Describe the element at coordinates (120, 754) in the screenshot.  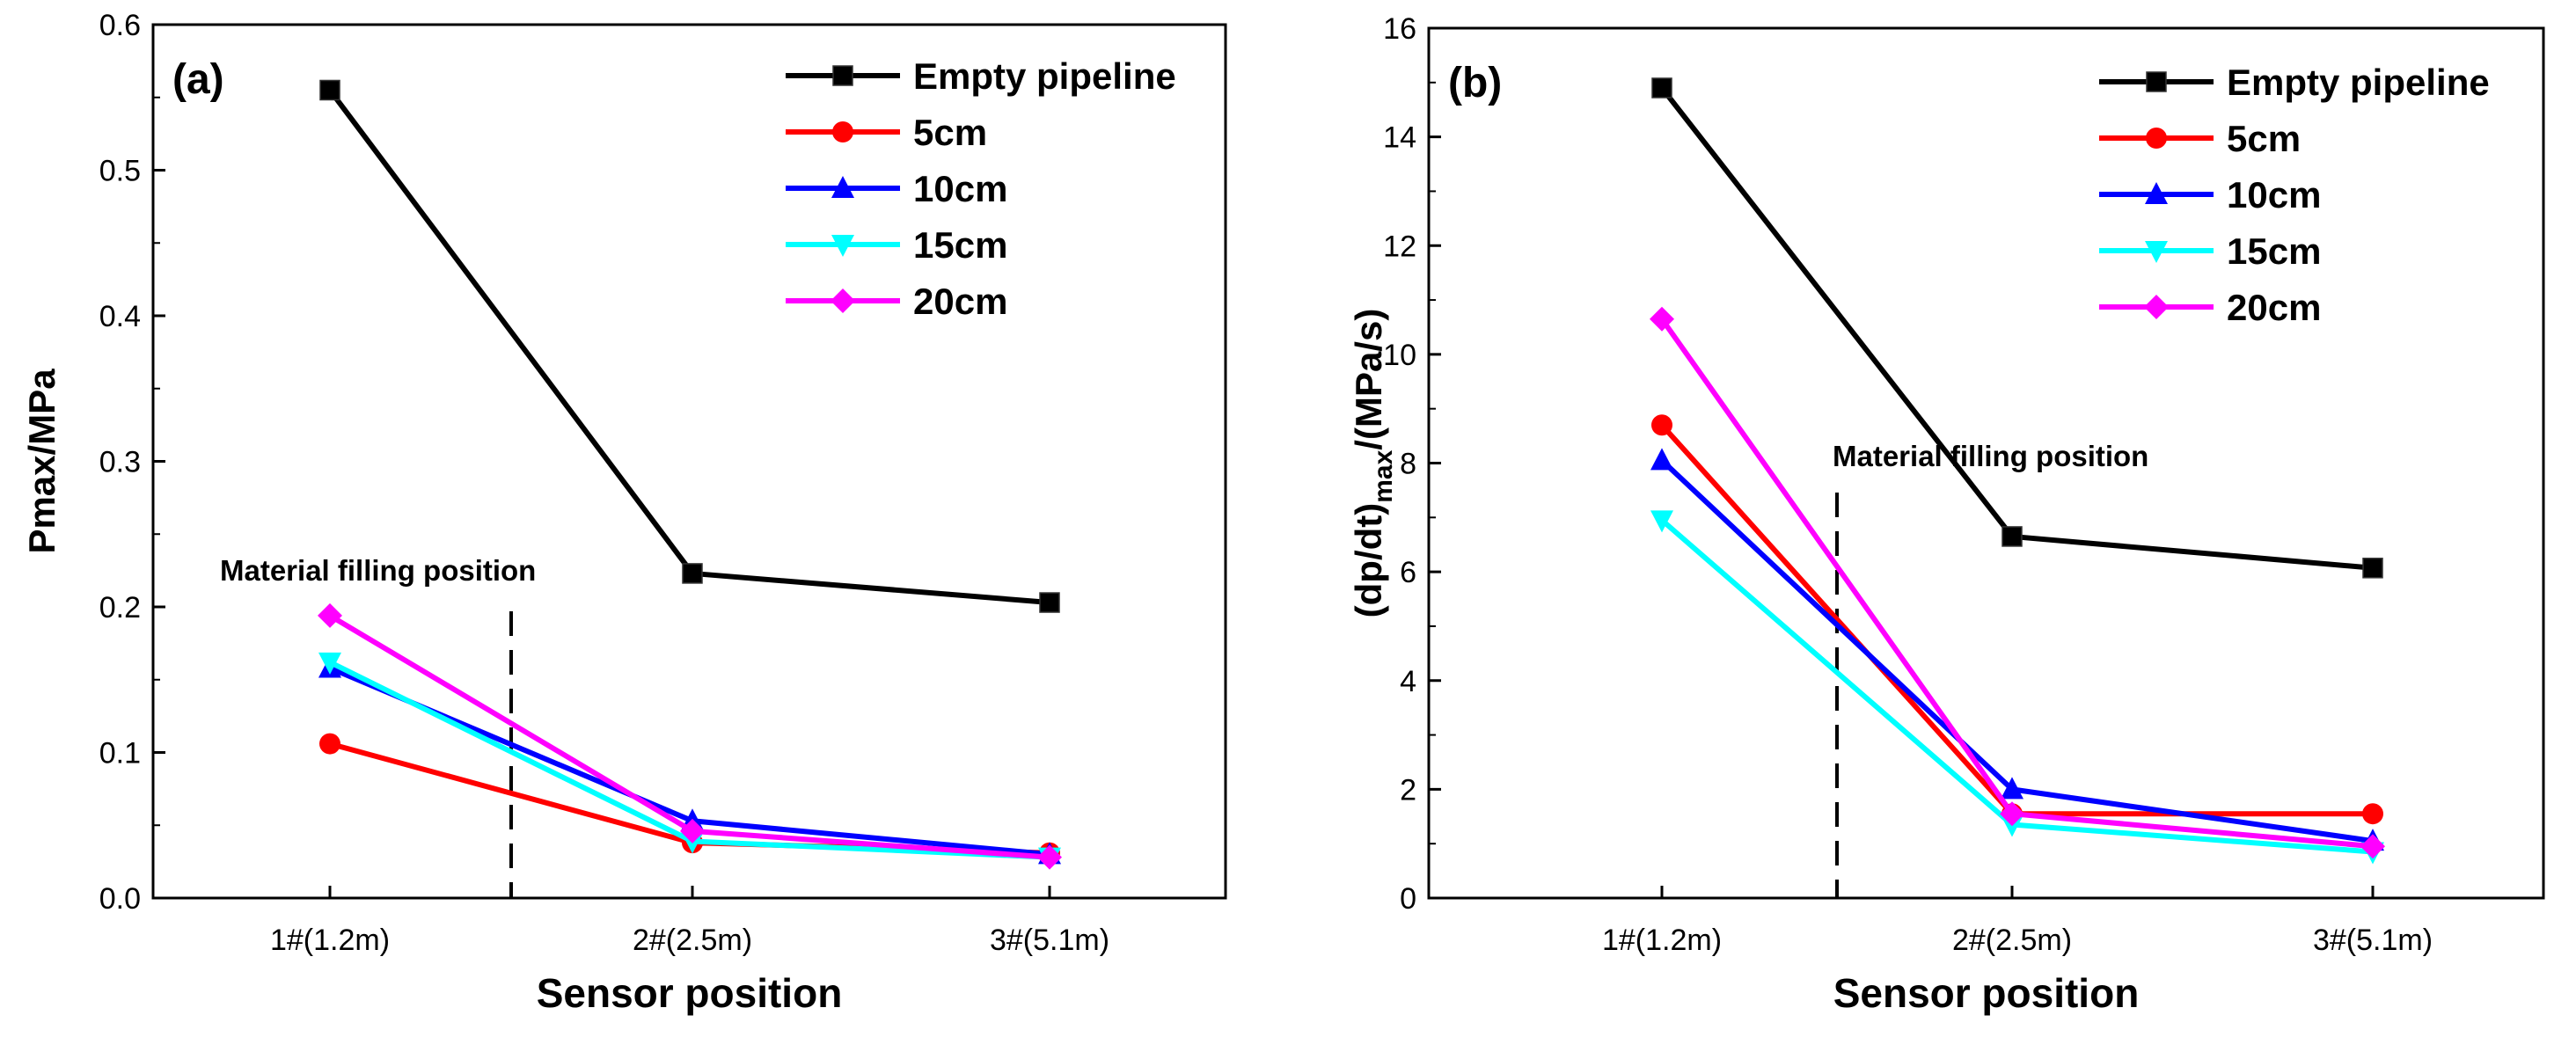
I see `y-tick-label: 0.1` at that location.